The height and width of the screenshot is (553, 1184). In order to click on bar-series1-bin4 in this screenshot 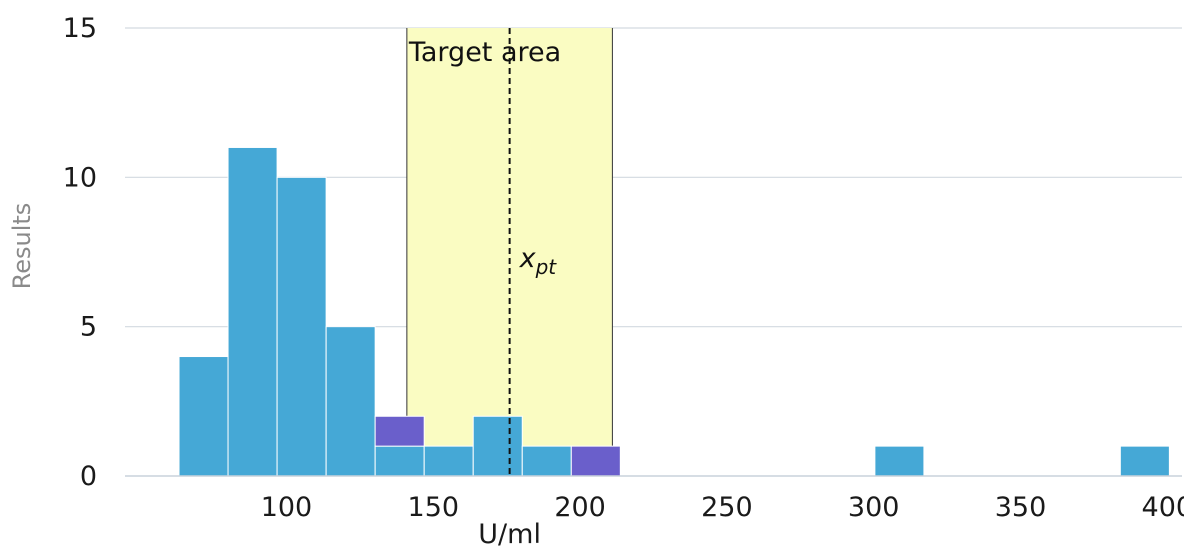, I will do `click(399, 431)`.